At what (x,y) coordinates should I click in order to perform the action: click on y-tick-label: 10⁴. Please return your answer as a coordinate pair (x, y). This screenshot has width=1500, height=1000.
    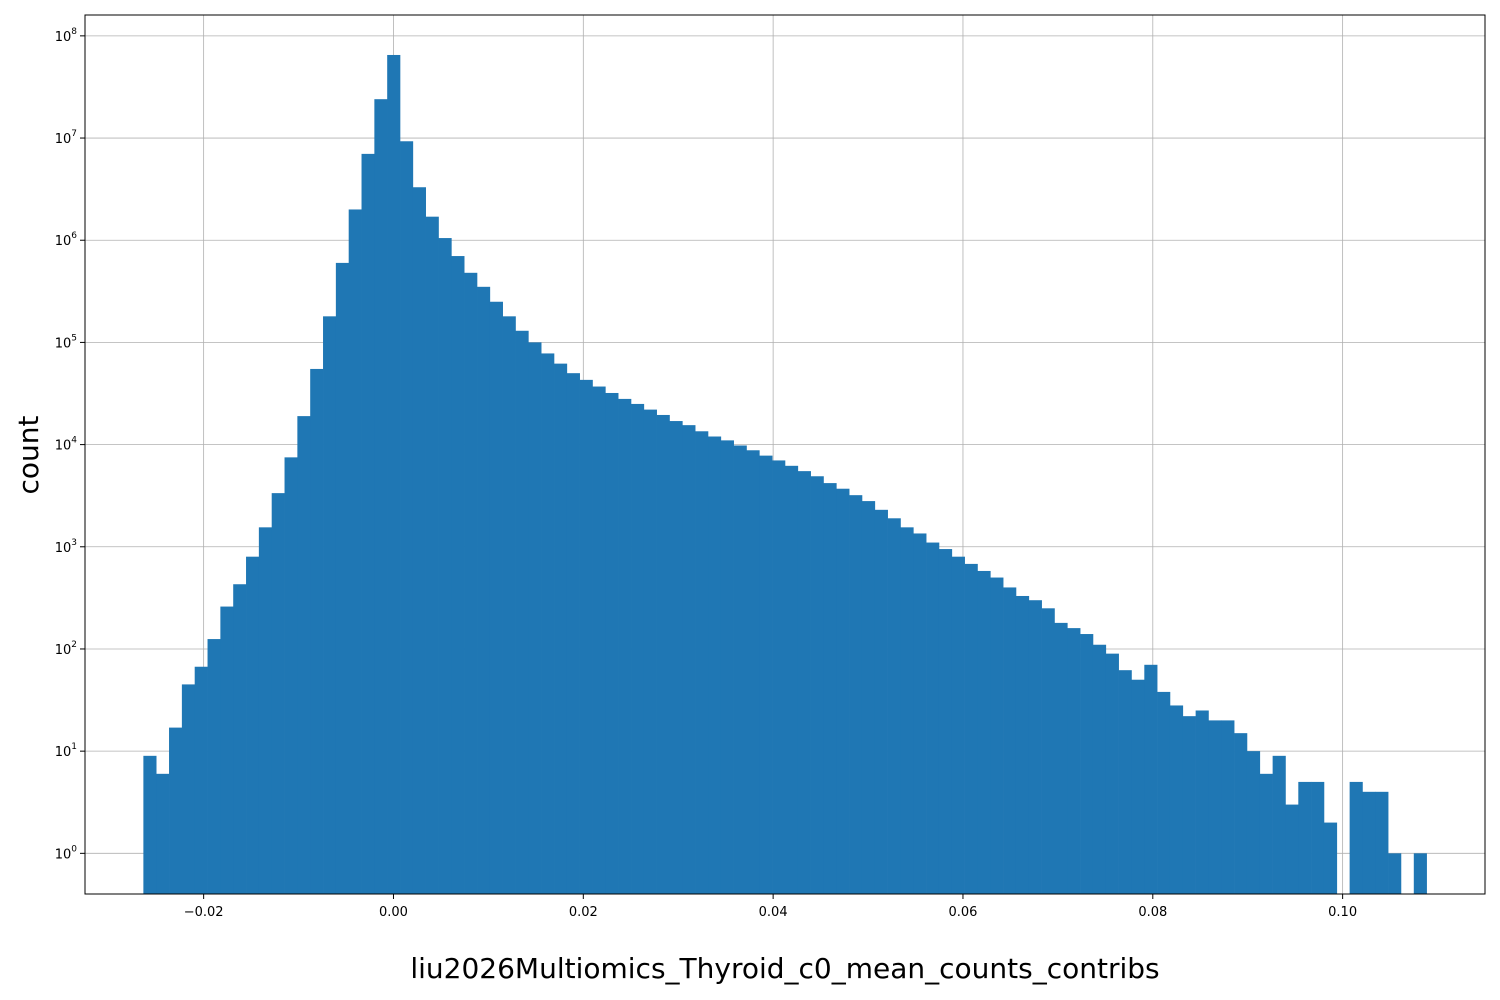
    Looking at the image, I should click on (66, 445).